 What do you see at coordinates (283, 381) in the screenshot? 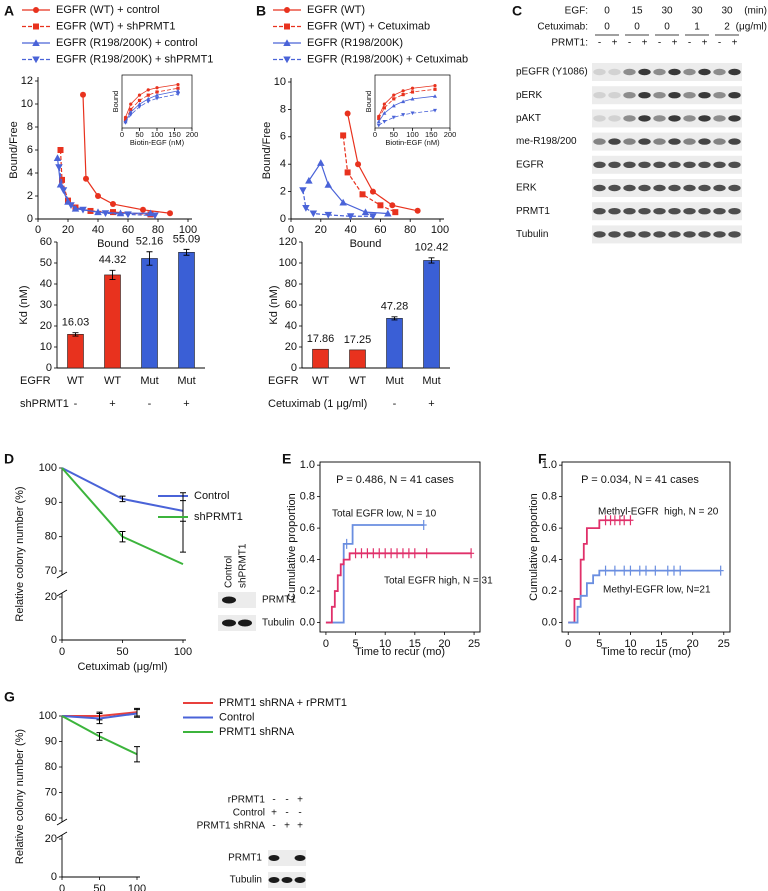
I see `category-axis-label: EGFR` at bounding box center [283, 381].